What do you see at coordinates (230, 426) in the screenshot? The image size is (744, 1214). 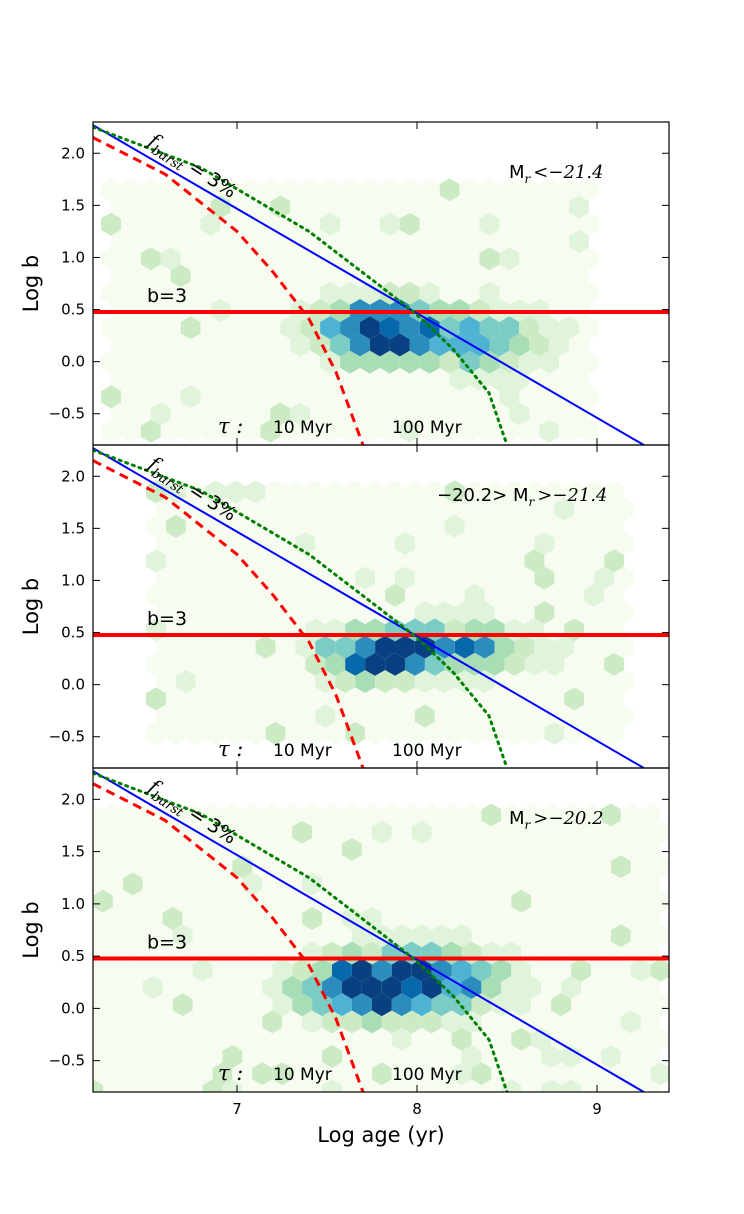 I see `tau-label: τ :` at bounding box center [230, 426].